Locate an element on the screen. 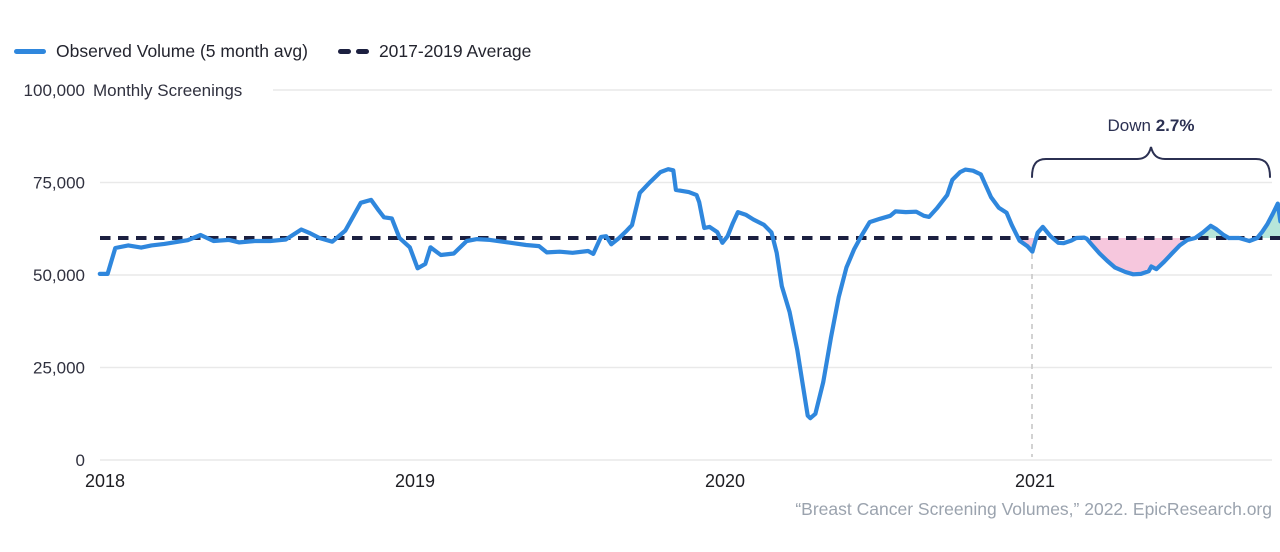  legend-item-observed-volume: Observed Volume (5 month avg) is located at coordinates (161, 51).